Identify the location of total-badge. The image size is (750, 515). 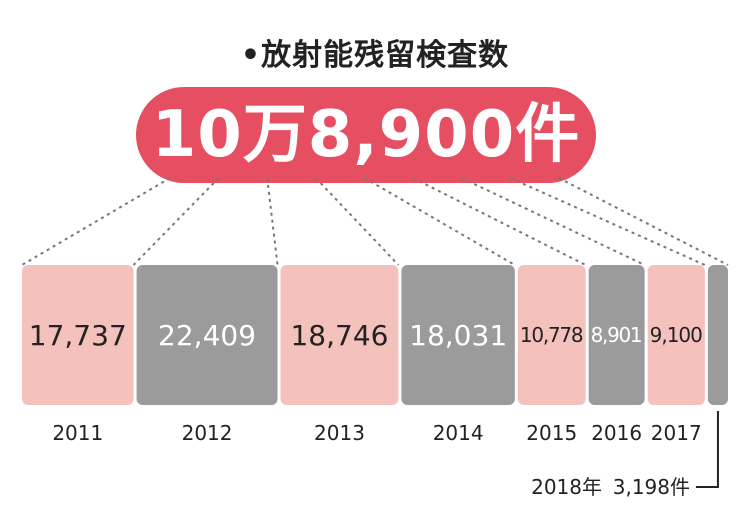
(366, 135).